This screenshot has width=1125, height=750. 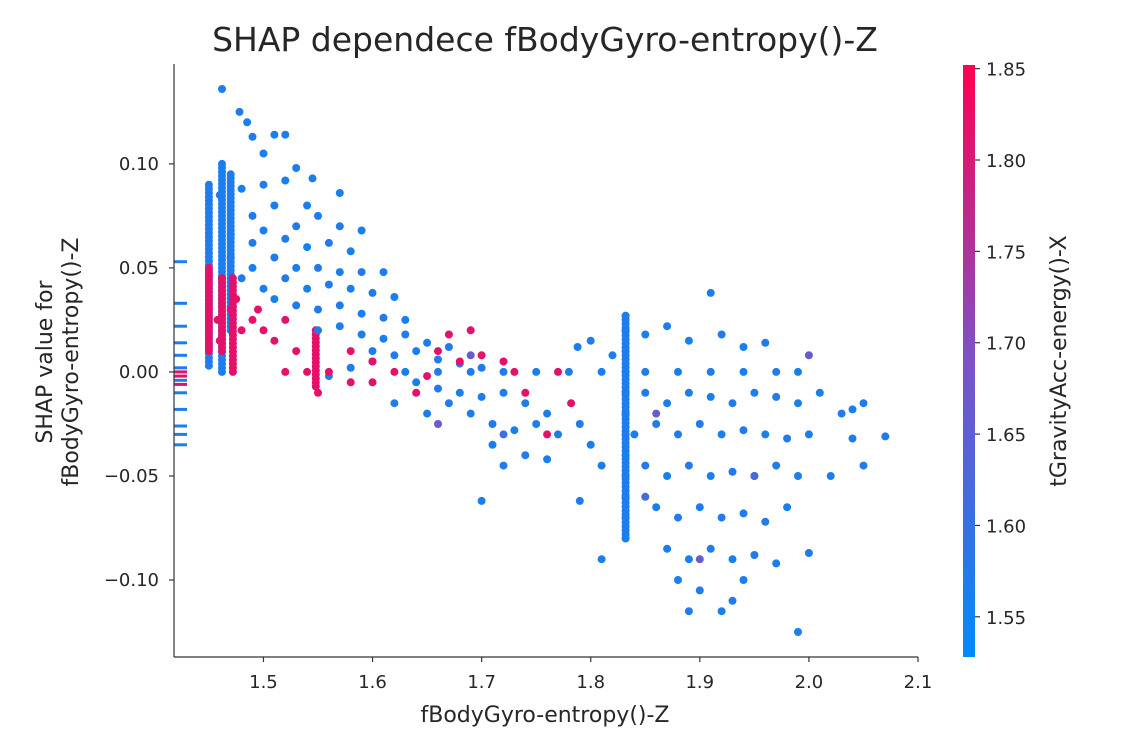 What do you see at coordinates (45, 361) in the screenshot?
I see `y-axis-label-line-1: SHAP value for` at bounding box center [45, 361].